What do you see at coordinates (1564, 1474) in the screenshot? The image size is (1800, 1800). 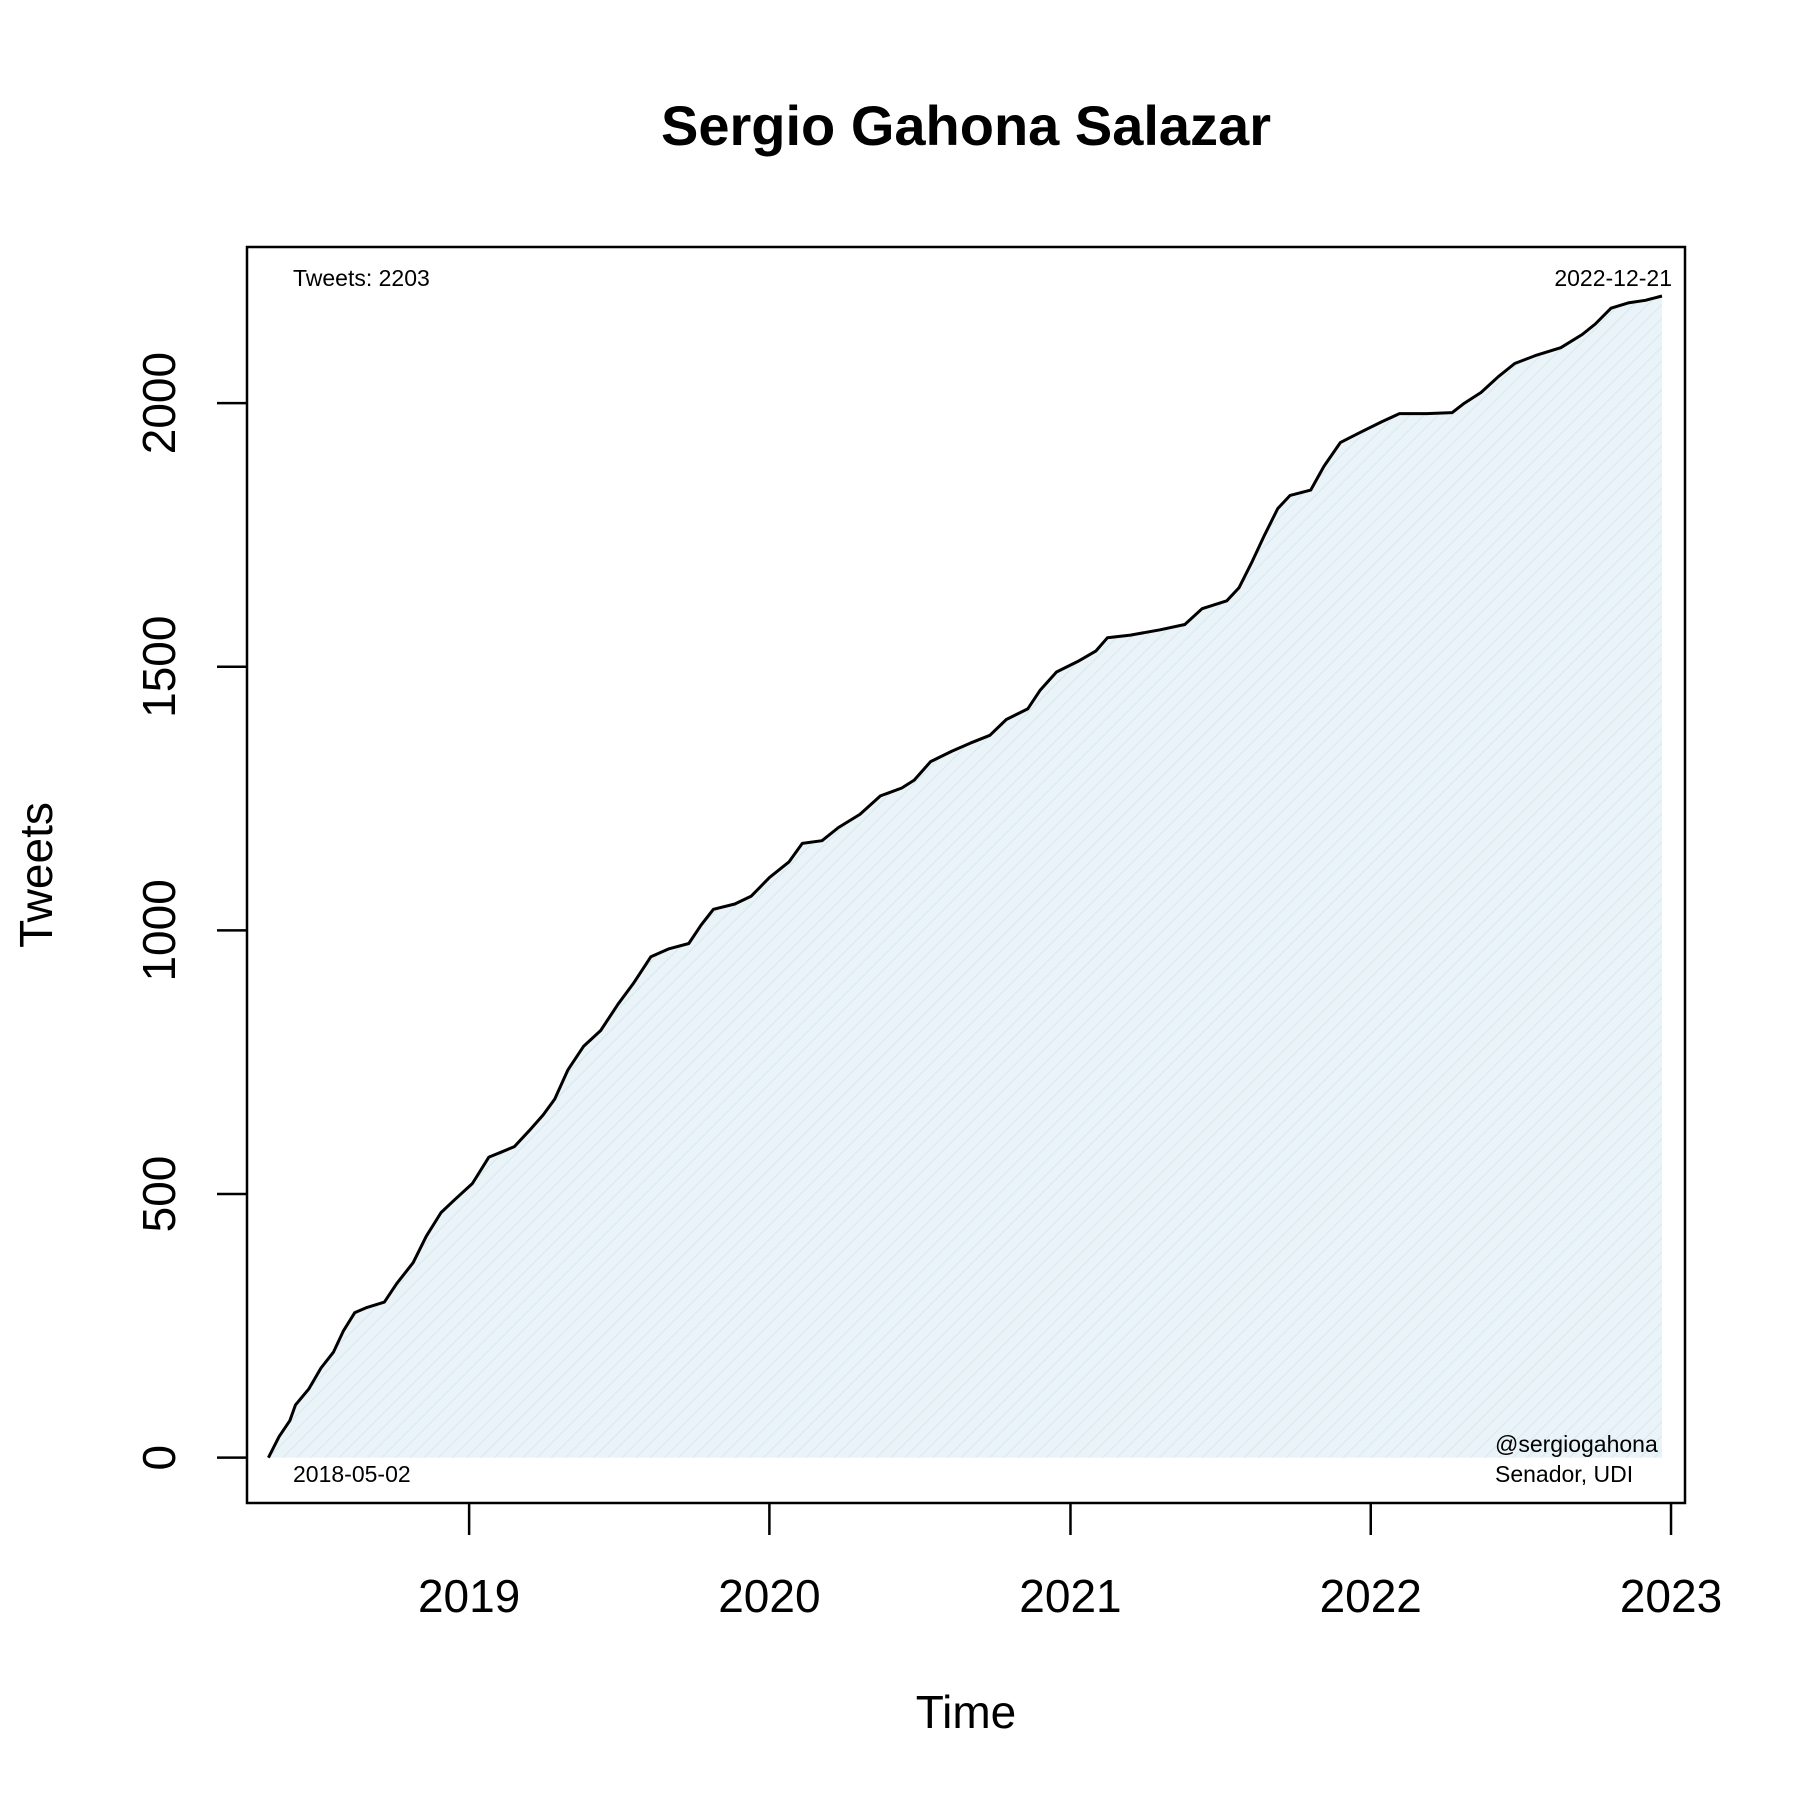 I see `role-annotation: Senador, UDI` at bounding box center [1564, 1474].